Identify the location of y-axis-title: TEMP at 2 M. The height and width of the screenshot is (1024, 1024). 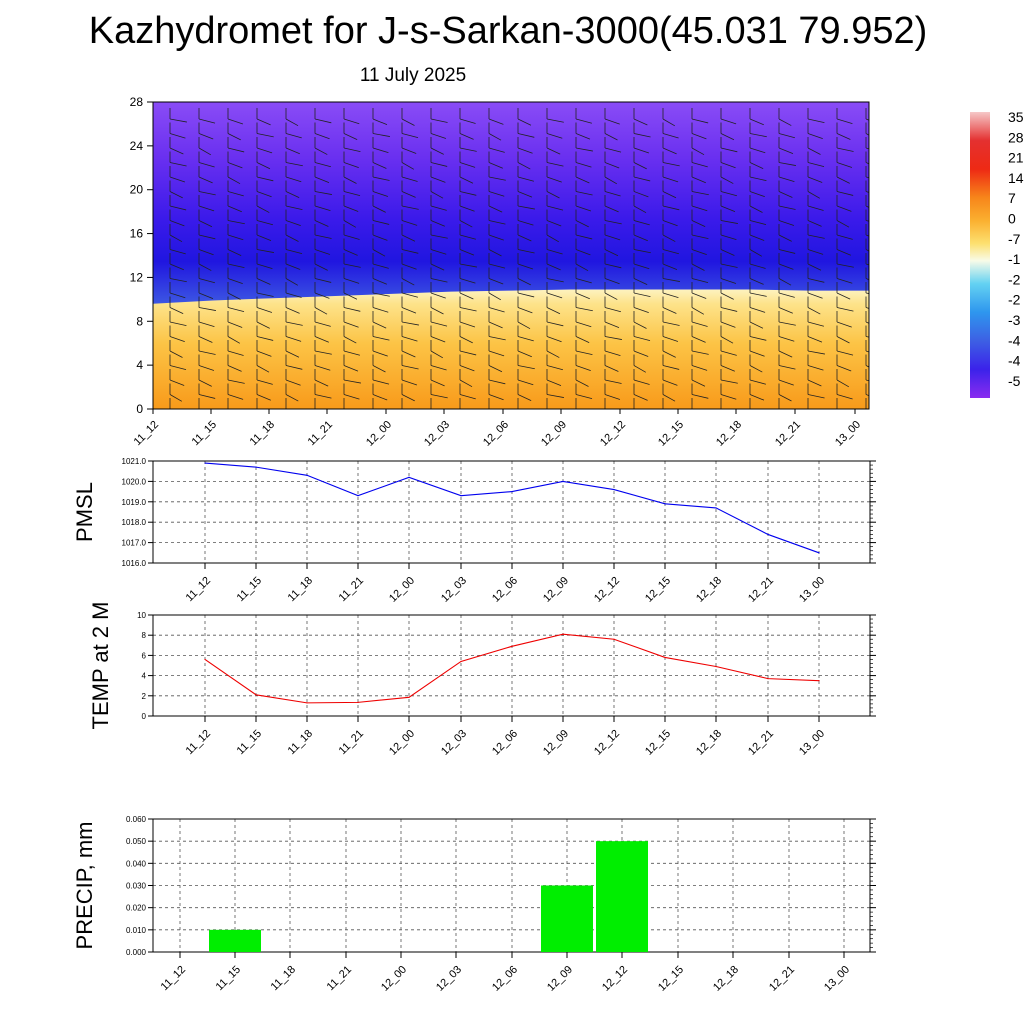
(100, 666).